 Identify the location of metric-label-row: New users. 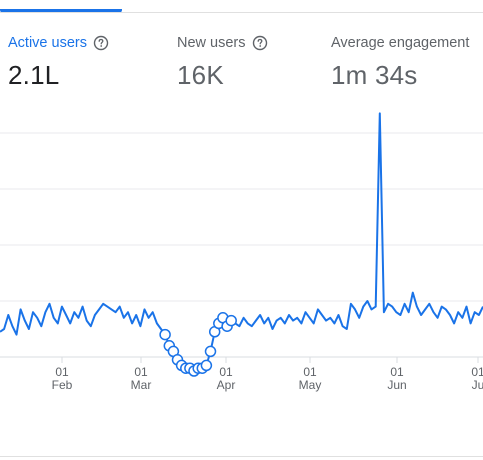
(222, 43).